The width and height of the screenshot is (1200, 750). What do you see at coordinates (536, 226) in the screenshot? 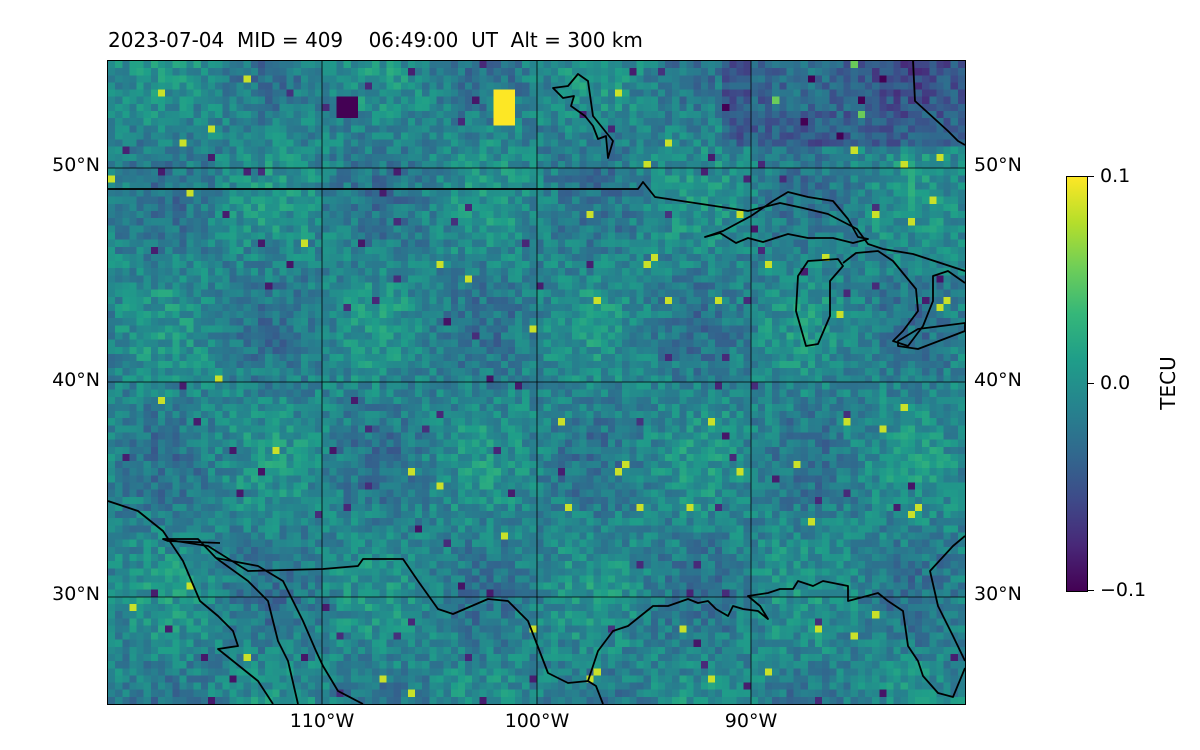
I see `us-canada-border` at bounding box center [536, 226].